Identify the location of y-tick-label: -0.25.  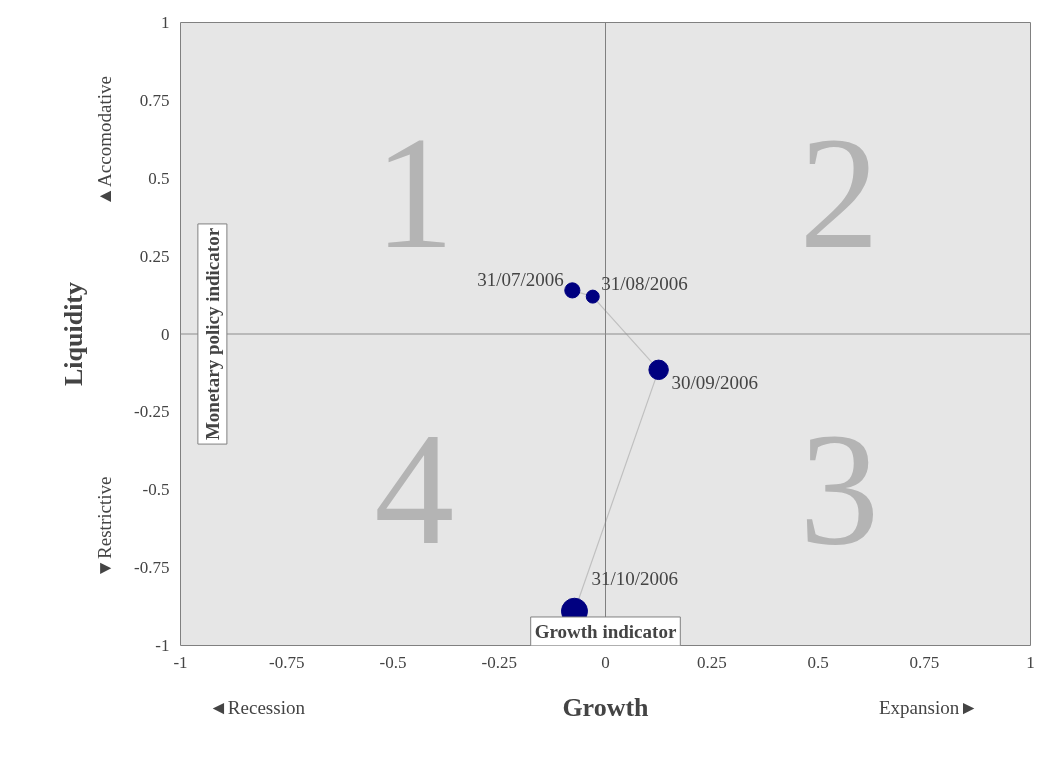
(152, 412).